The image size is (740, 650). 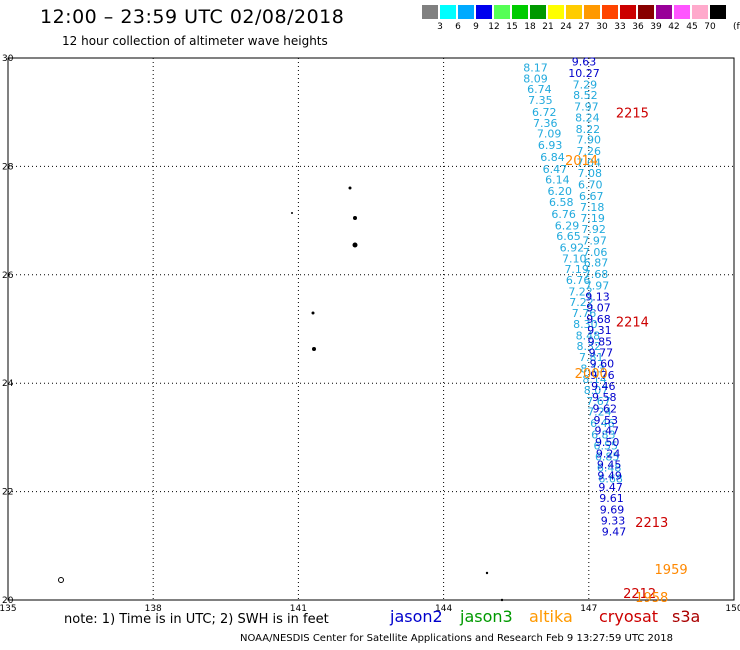 I want to click on swh-value: 6.47, so click(x=555, y=169).